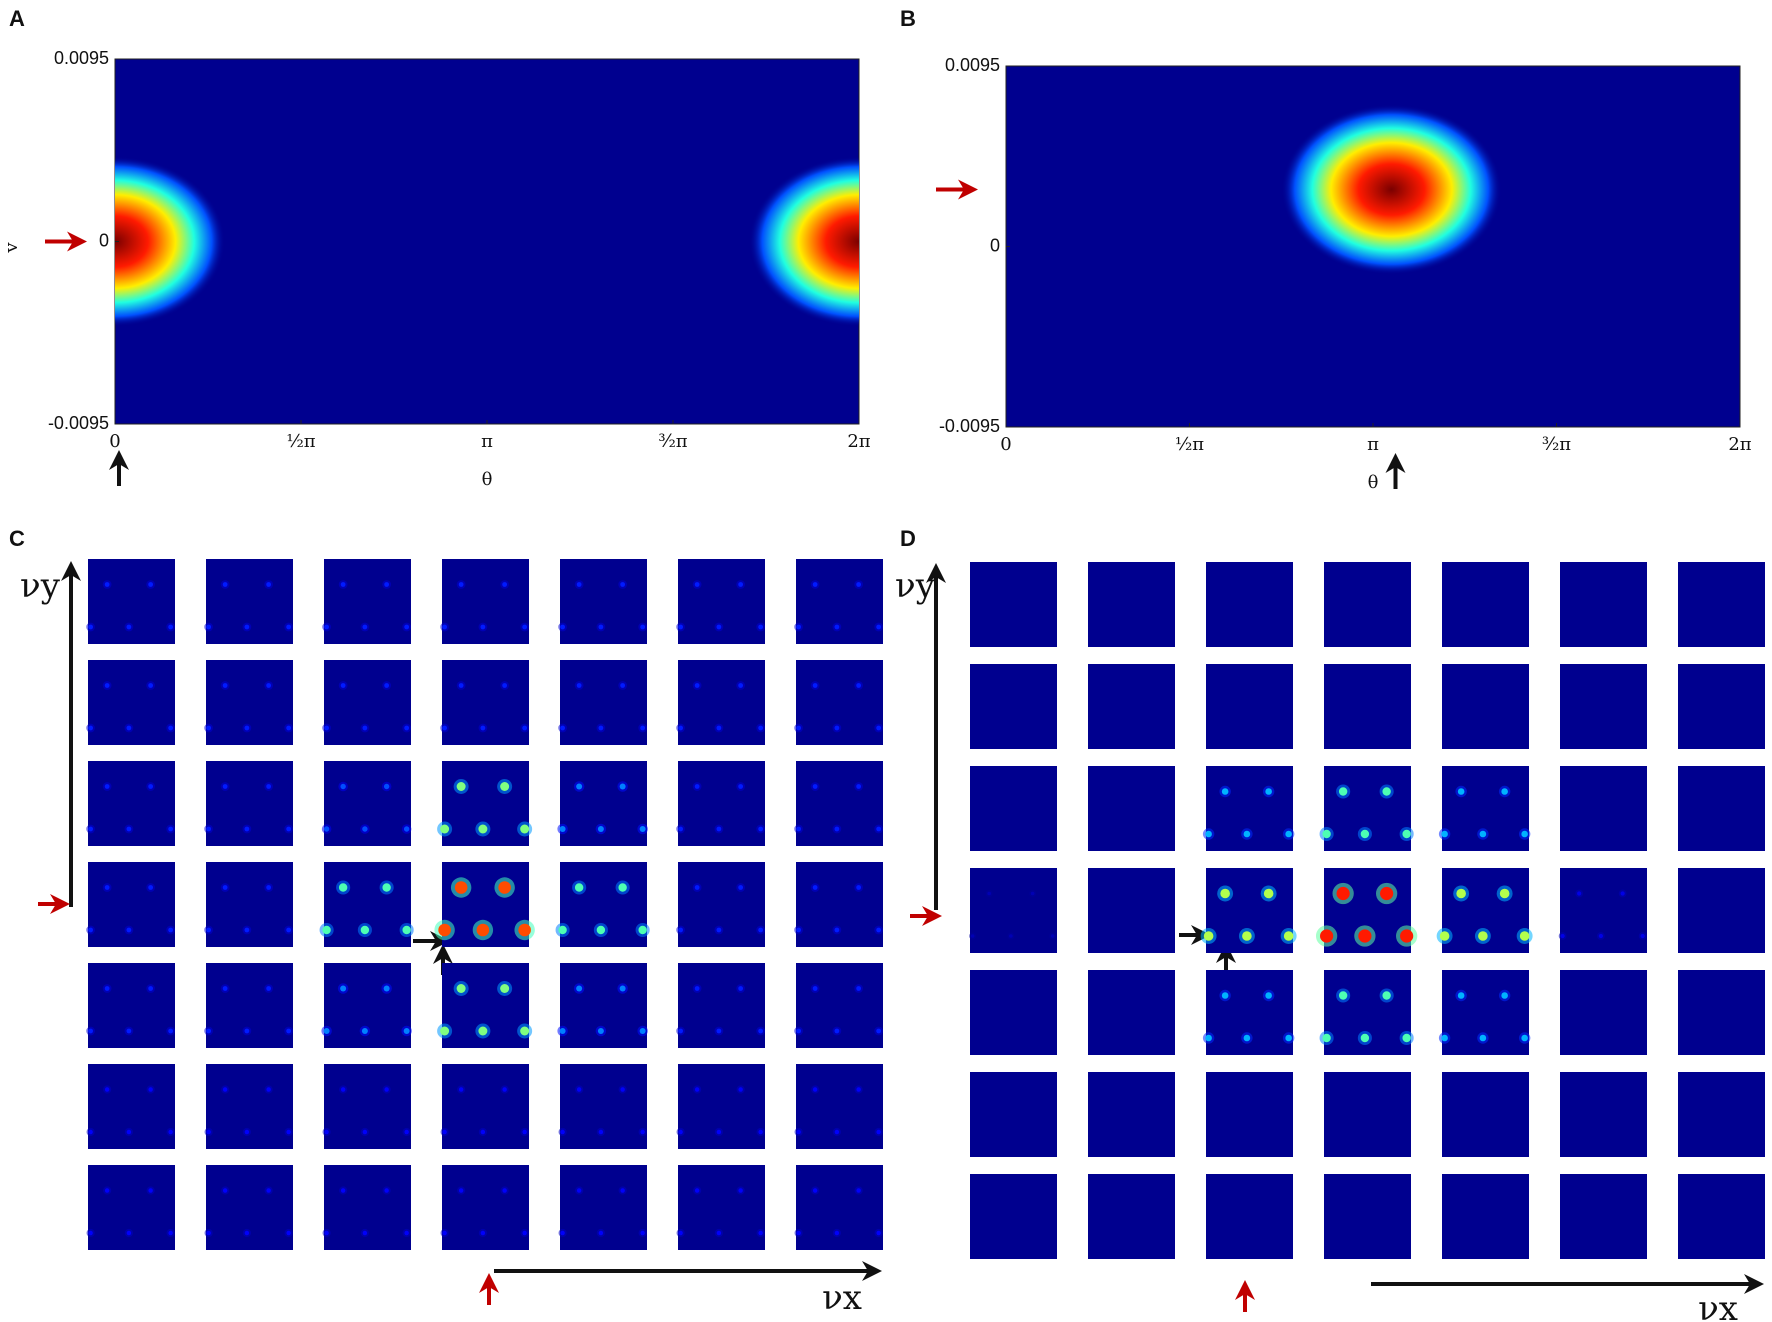 The height and width of the screenshot is (1322, 1772). I want to click on x-tick-label: ³⁄₂π, so click(672, 441).